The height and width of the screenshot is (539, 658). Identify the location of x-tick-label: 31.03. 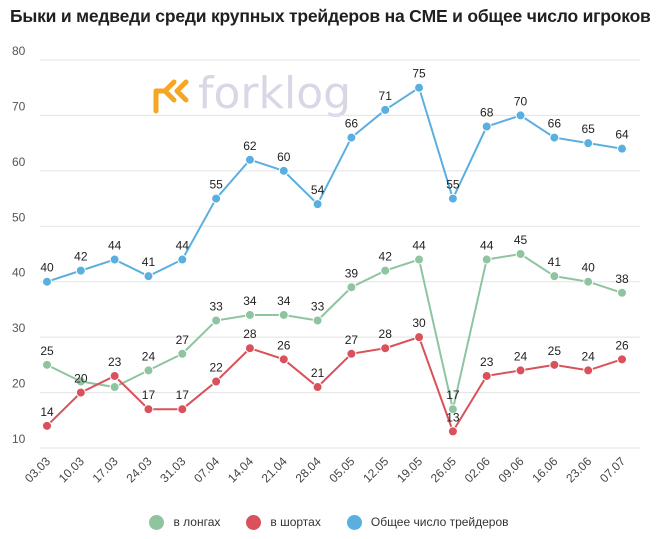
(172, 469).